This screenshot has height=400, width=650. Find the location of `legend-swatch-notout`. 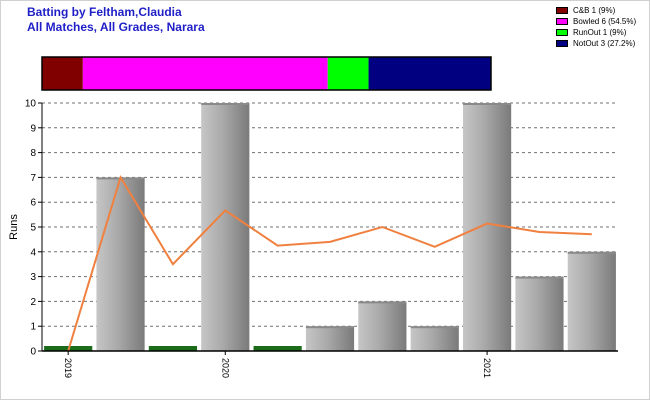

legend-swatch-notout is located at coordinates (562, 43).